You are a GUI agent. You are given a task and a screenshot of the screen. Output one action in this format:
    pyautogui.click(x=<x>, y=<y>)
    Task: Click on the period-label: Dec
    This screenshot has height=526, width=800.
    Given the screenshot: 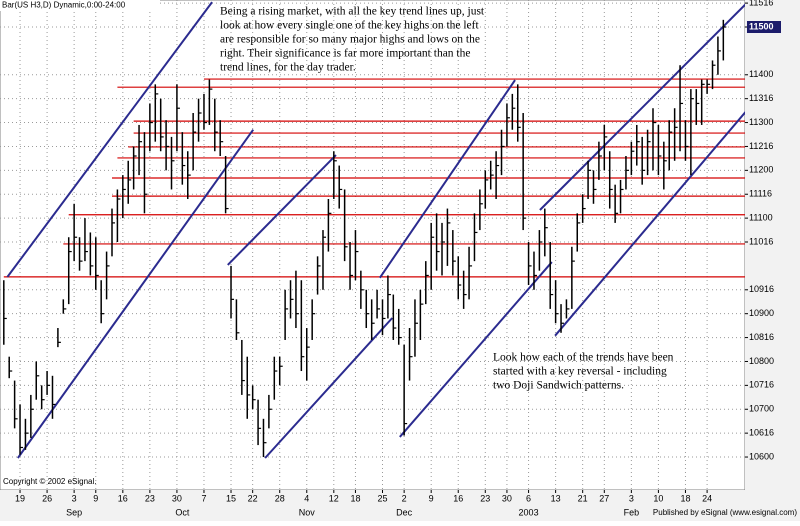 What is the action you would take?
    pyautogui.click(x=404, y=512)
    